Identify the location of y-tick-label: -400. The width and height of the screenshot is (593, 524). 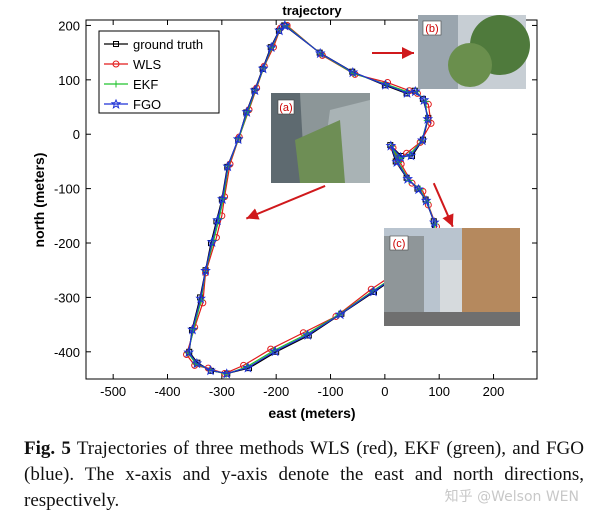
(67, 352).